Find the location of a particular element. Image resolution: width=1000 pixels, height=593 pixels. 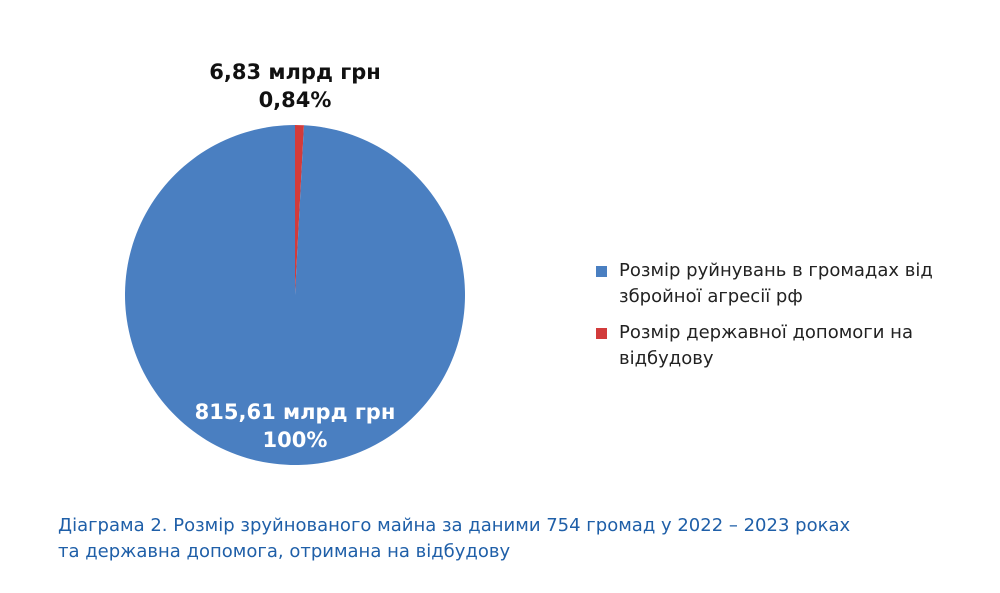

data-label-state-aid: 6,83 млрд грн 0,84% is located at coordinates (295, 86).